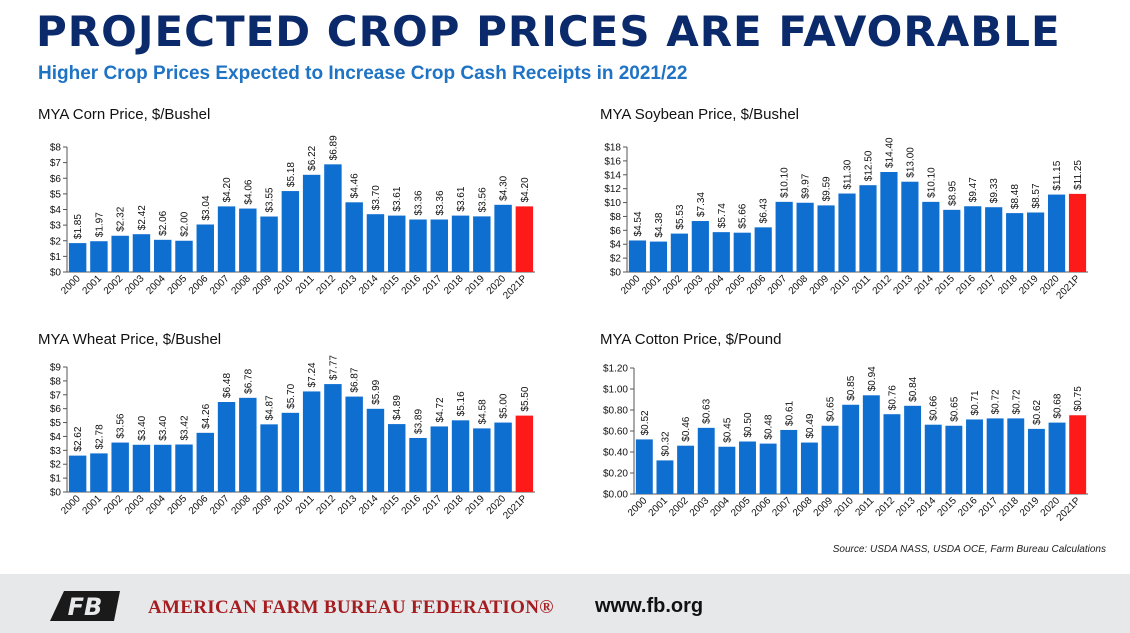 The height and width of the screenshot is (633, 1130). I want to click on bar-value-label: $2.06, so click(163, 222).